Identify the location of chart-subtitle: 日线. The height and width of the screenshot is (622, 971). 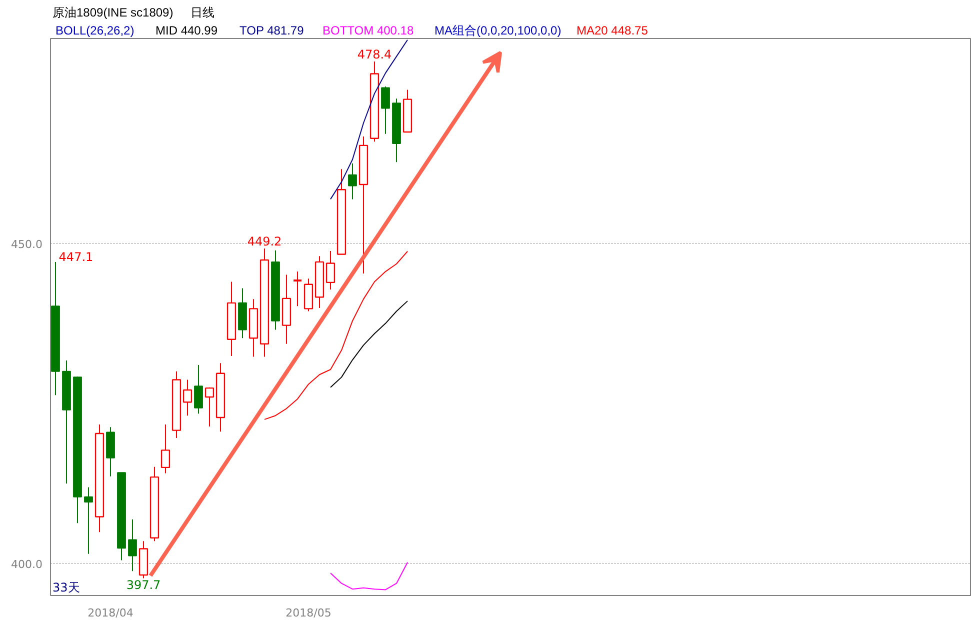
(202, 13).